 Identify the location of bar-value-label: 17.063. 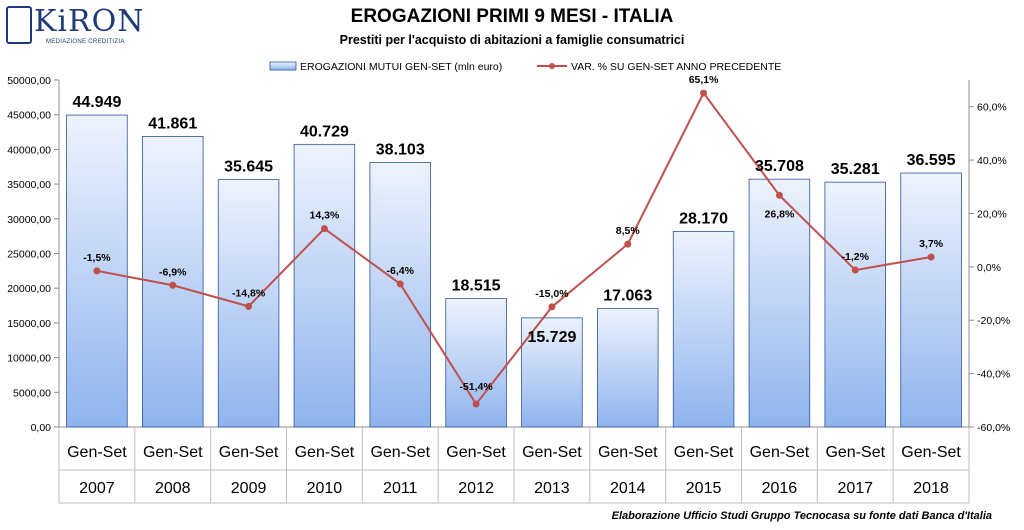
(627, 296).